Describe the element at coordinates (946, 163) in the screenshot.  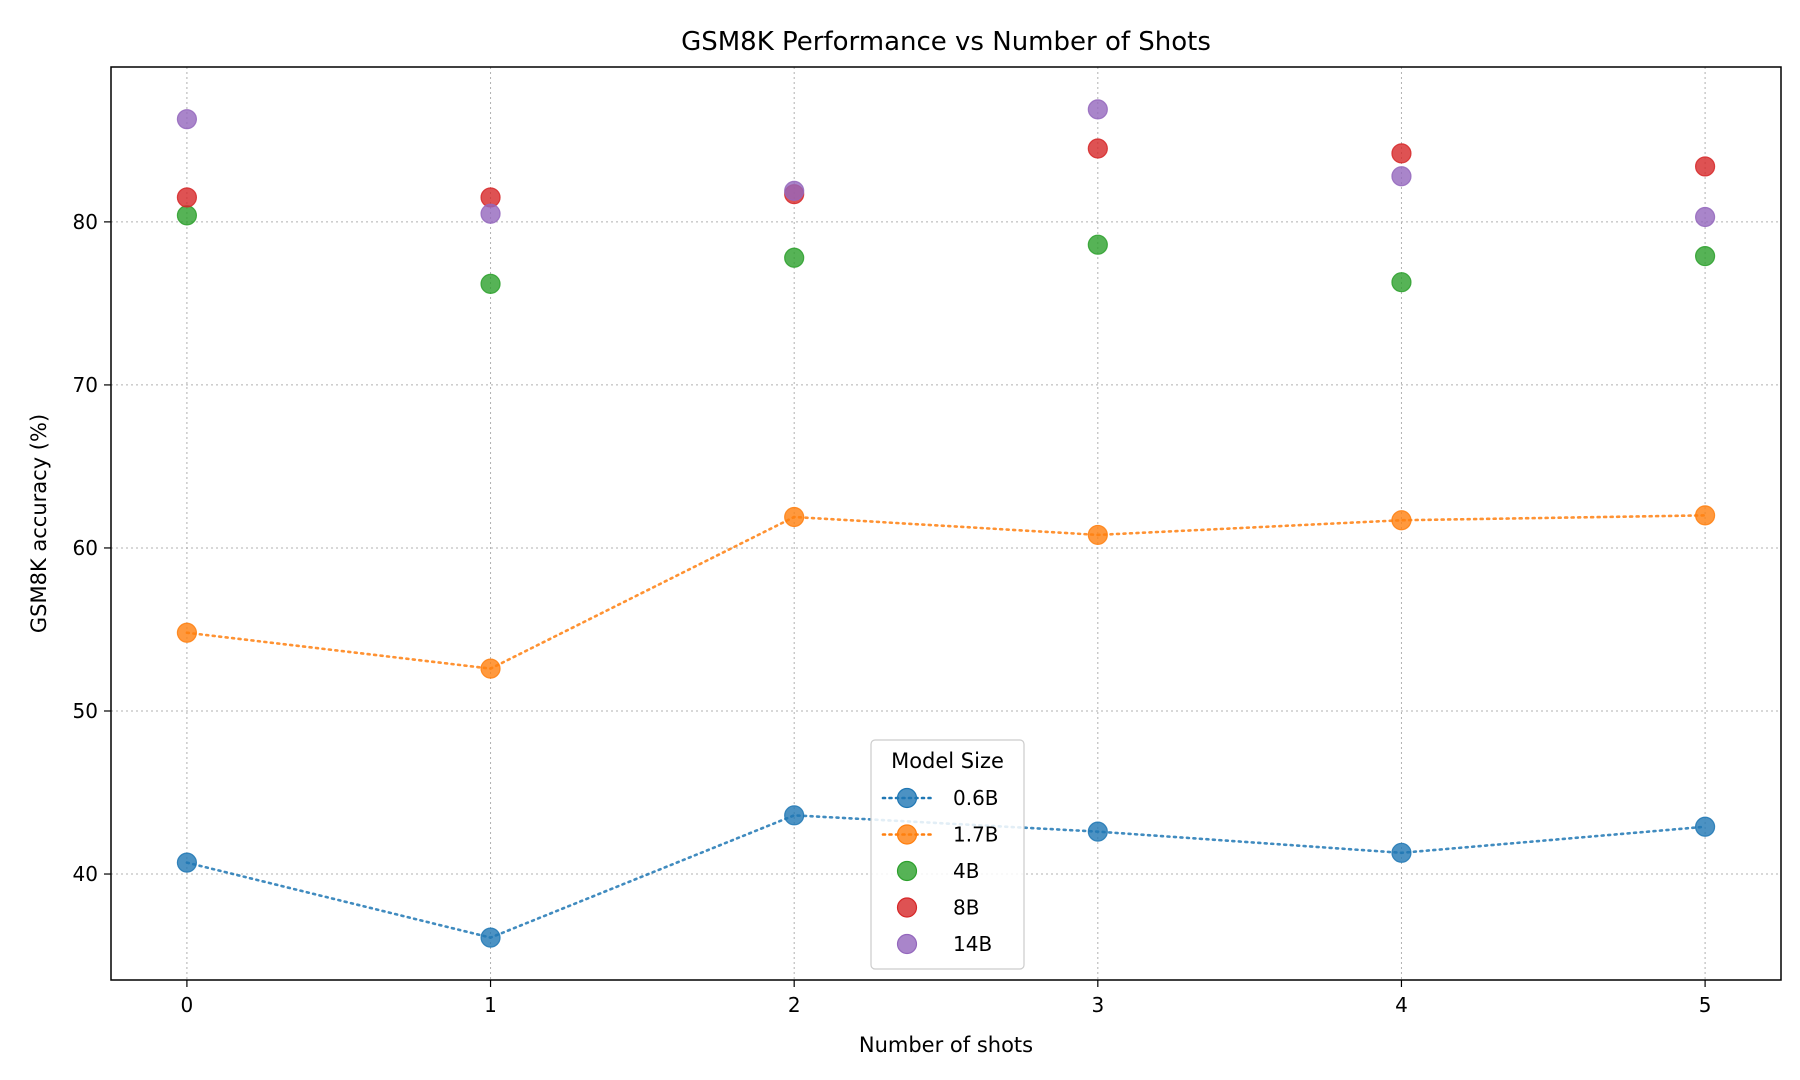
I see `series-14b` at that location.